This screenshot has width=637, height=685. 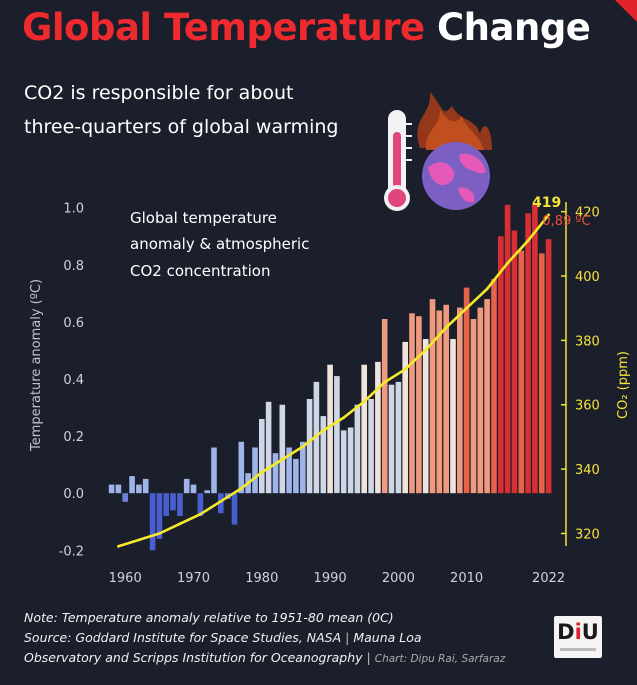 I want to click on annotation-line-2: anomaly & atmospheric, so click(x=219, y=244).